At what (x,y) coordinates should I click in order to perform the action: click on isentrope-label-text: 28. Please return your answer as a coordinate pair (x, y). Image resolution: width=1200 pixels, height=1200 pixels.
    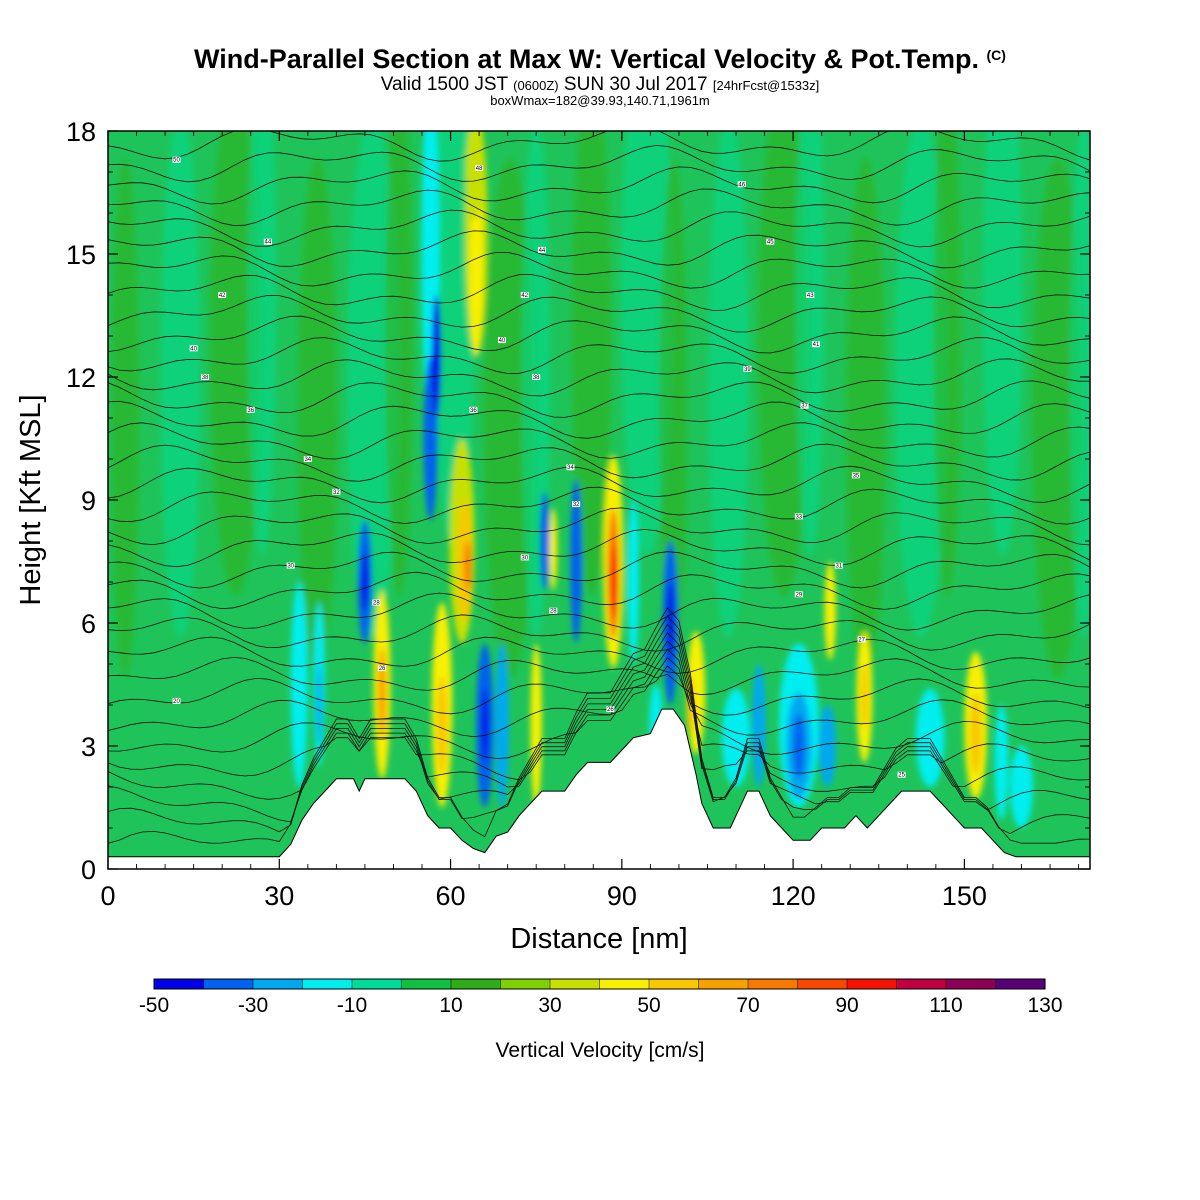
    Looking at the image, I should click on (553, 612).